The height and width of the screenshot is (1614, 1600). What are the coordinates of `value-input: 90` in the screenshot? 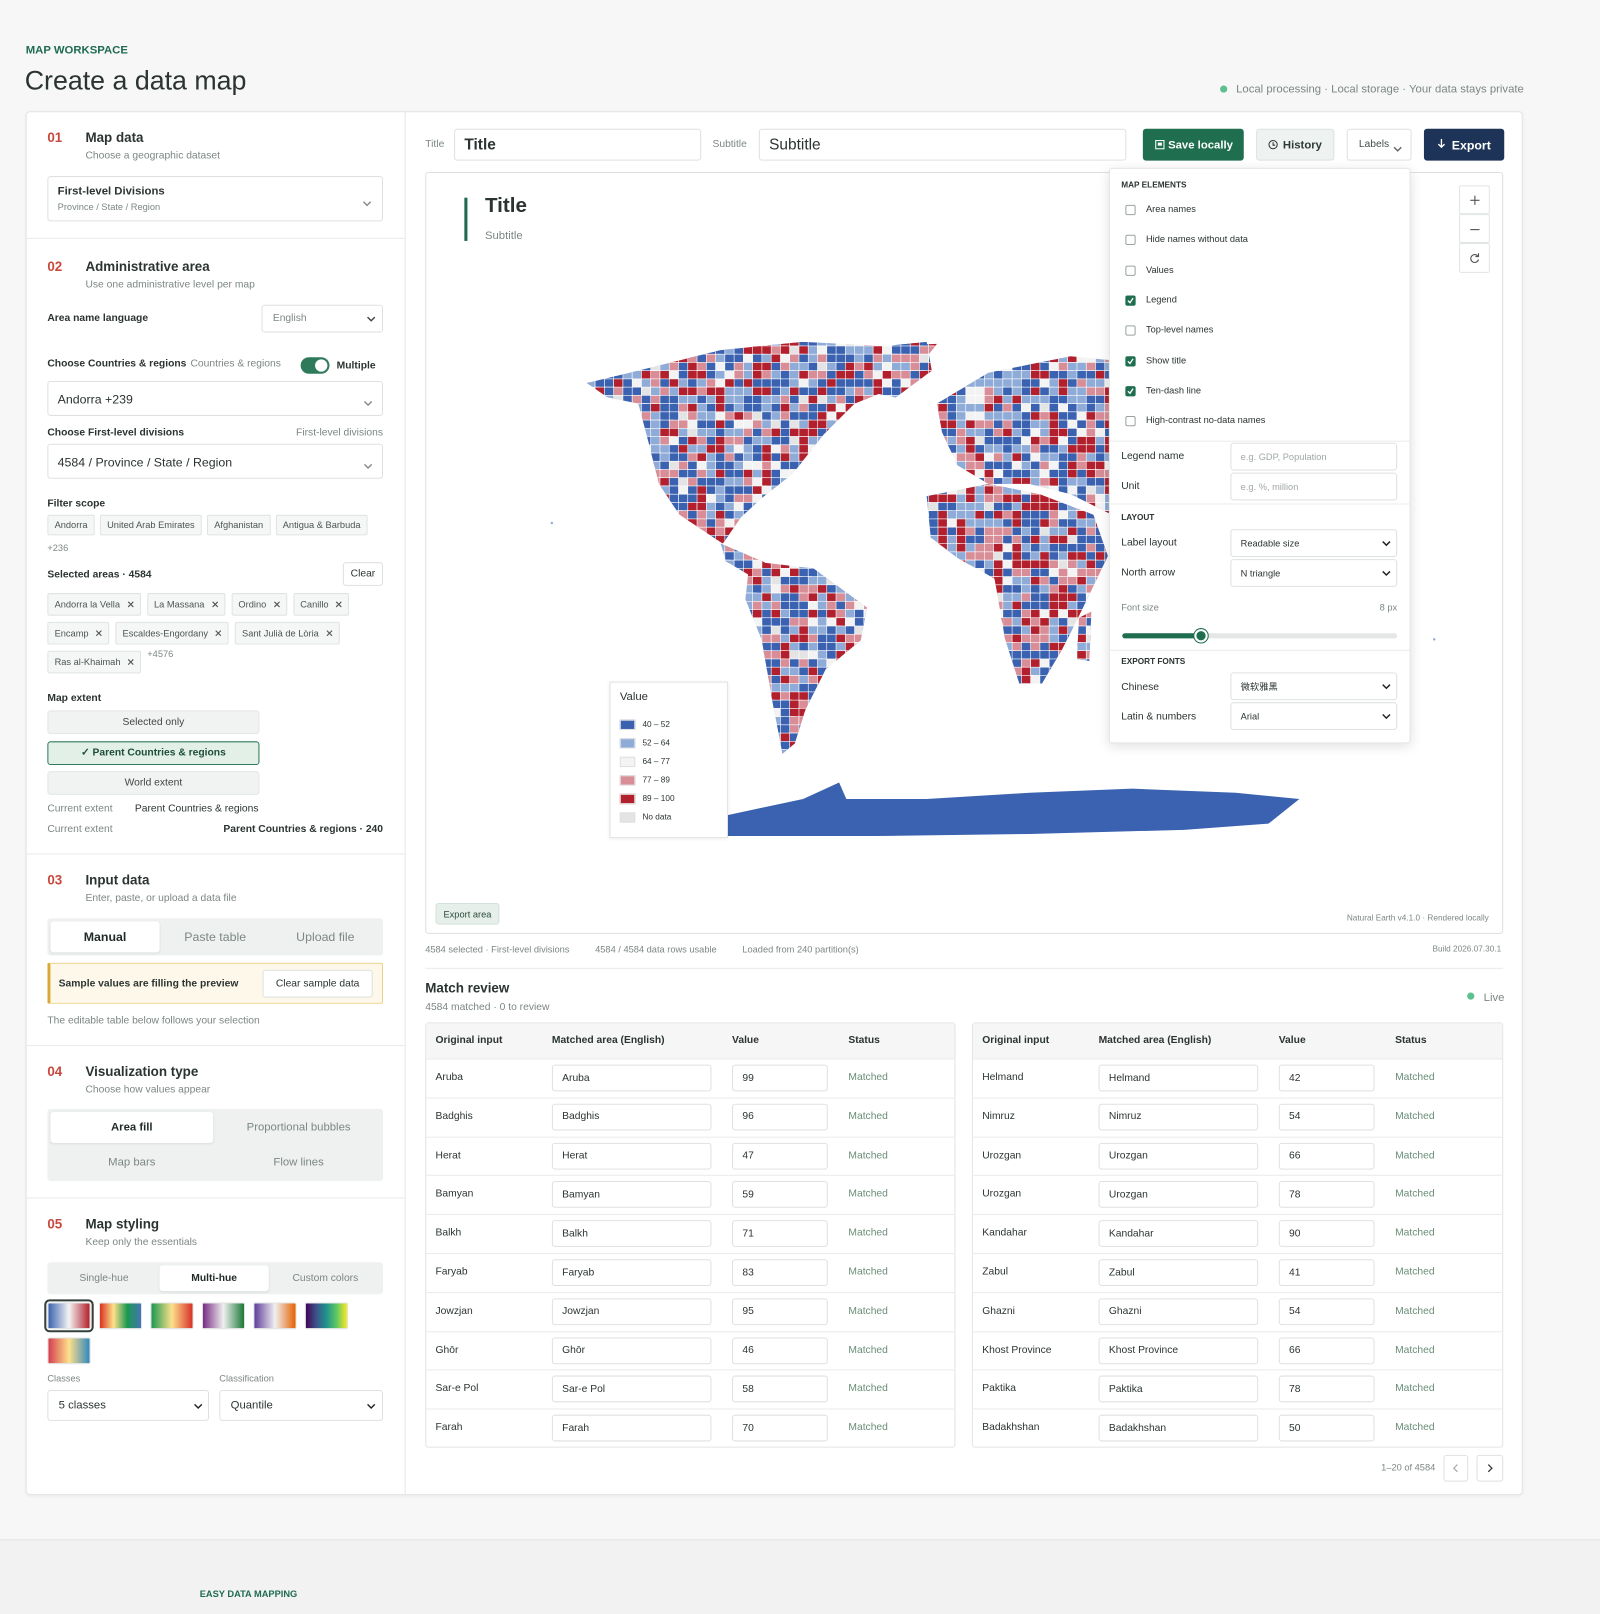 It's located at (1326, 1234).